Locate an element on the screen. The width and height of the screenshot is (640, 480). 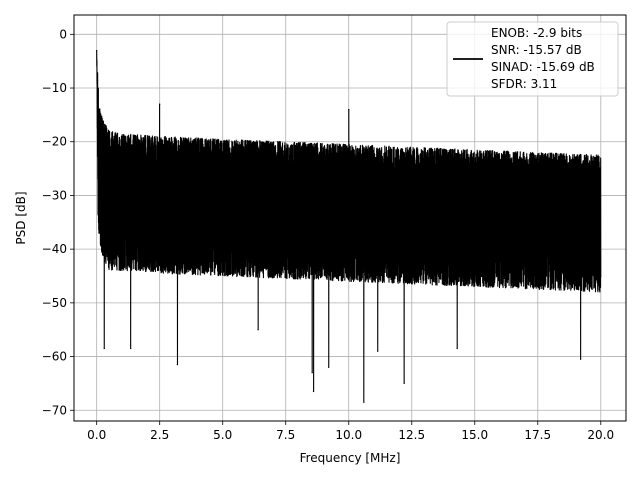
x-tick-label: 7.5 is located at coordinates (285, 435).